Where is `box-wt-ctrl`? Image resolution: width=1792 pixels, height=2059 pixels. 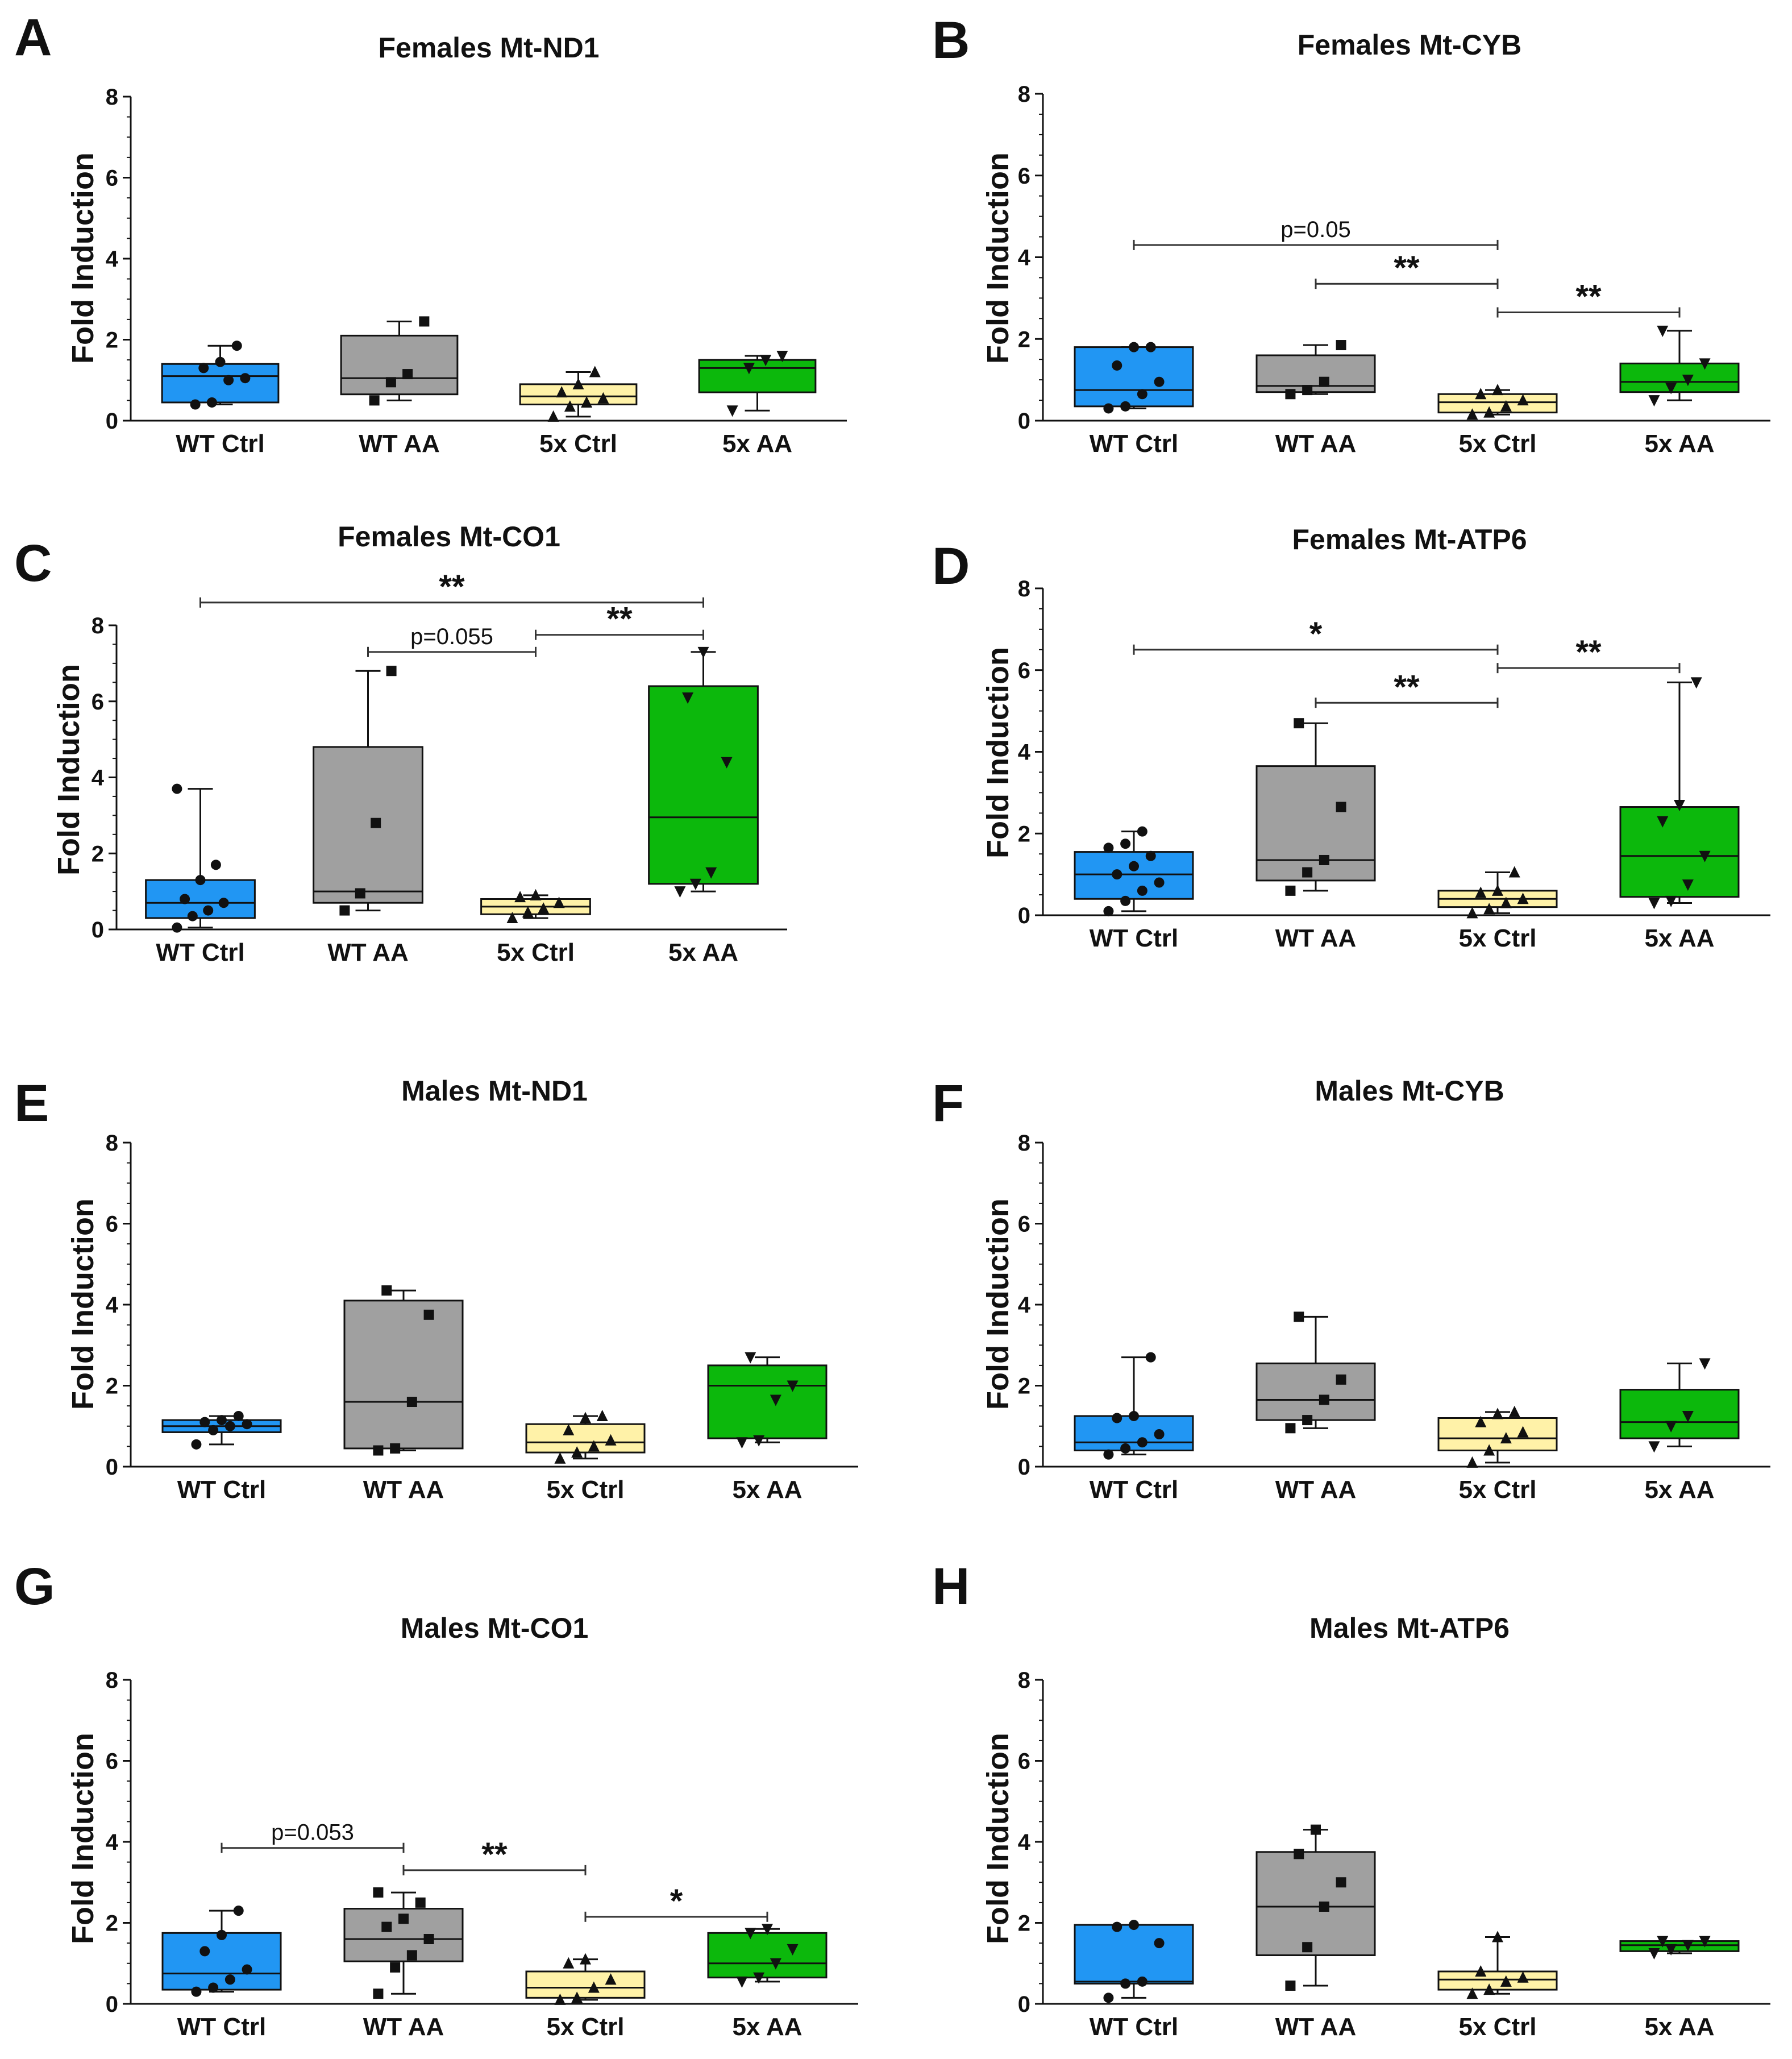 box-wt-ctrl is located at coordinates (220, 375).